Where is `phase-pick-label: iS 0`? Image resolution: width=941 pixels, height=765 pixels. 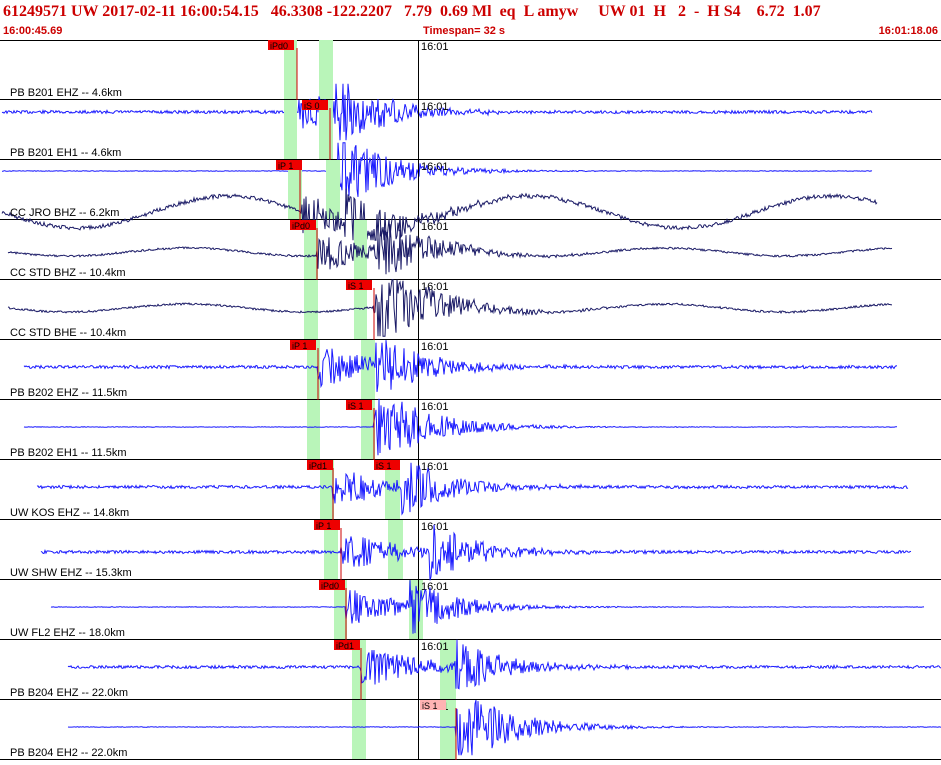
phase-pick-label: iS 0 is located at coordinates (312, 106).